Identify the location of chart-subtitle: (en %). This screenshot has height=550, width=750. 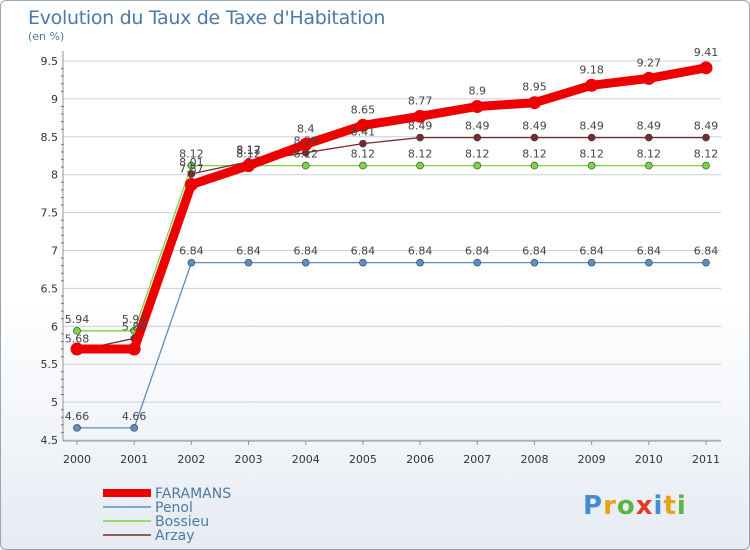
(46, 36).